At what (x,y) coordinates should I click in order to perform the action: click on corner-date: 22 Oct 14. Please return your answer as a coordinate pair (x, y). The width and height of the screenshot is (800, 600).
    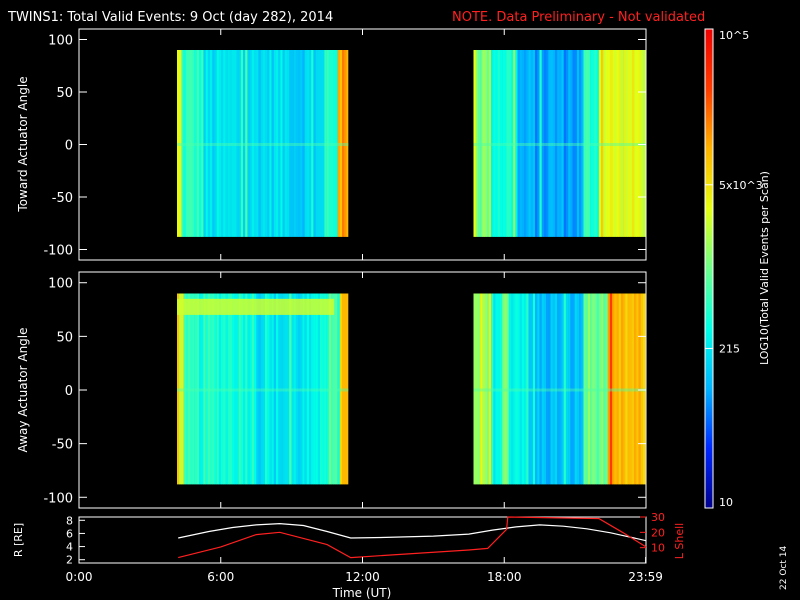
    Looking at the image, I should click on (784, 568).